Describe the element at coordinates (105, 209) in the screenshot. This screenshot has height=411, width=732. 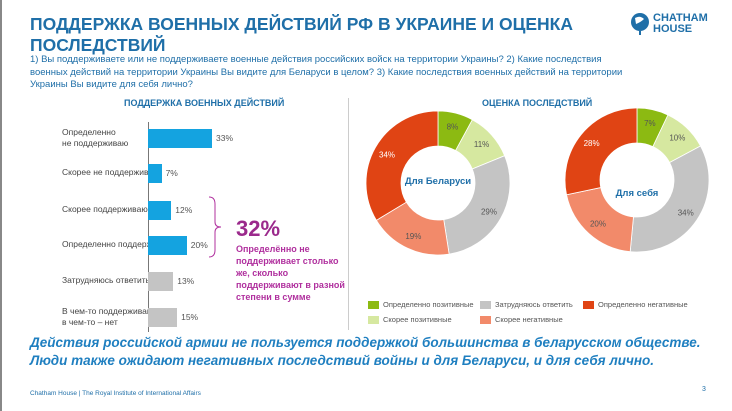
I see `bar-label: Скорее поддерживаю` at that location.